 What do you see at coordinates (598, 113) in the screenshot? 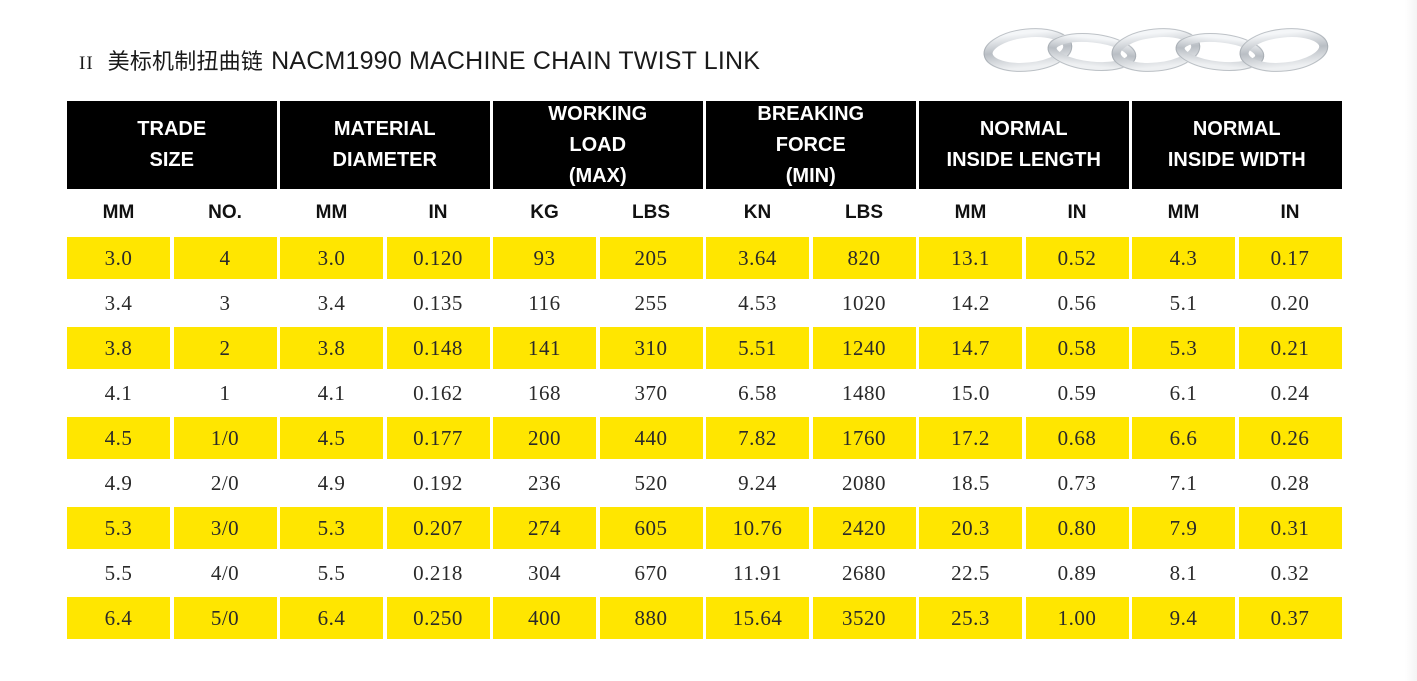
I see `header-line: WORKING` at bounding box center [598, 113].